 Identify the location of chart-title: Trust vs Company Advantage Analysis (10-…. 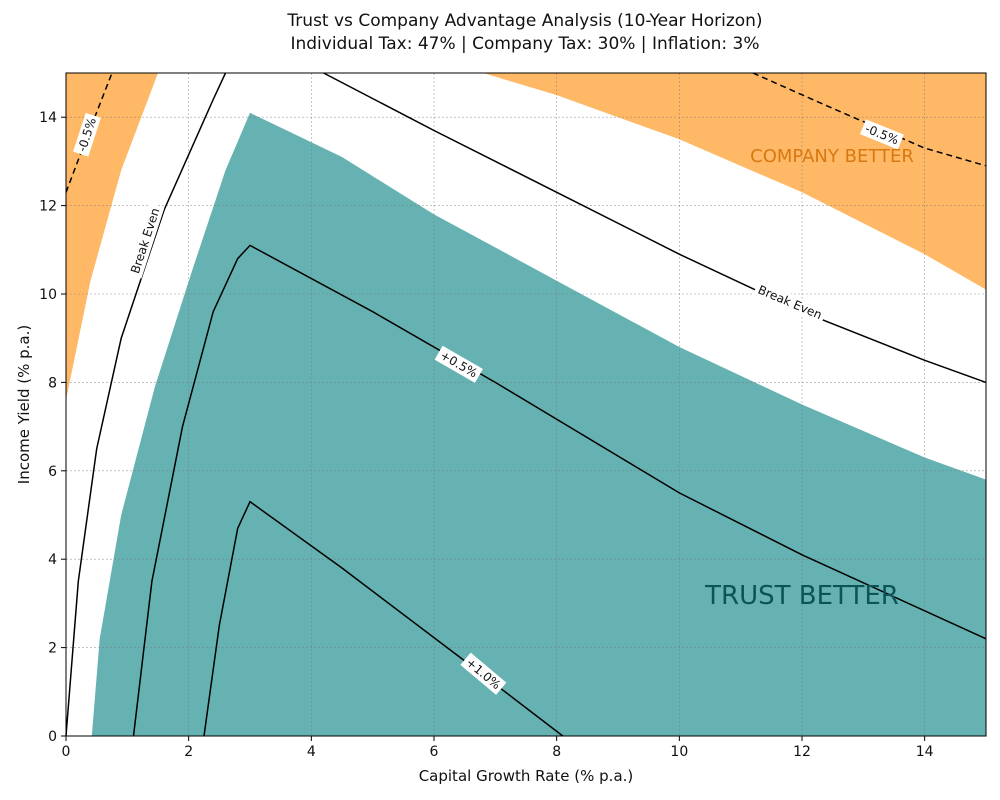
(500, 33).